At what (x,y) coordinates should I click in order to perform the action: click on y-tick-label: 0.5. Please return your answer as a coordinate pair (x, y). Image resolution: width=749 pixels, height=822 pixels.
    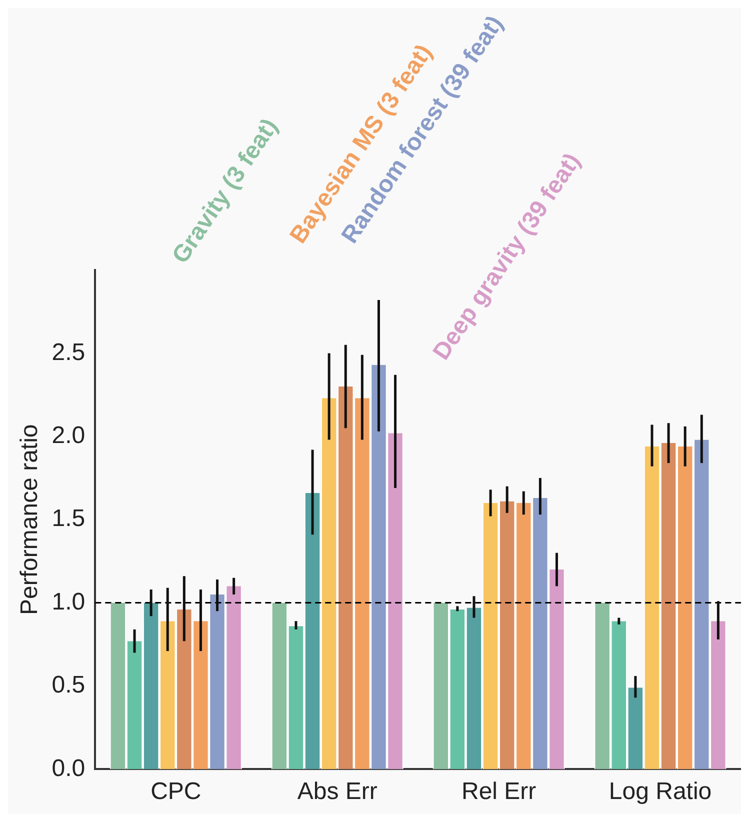
    Looking at the image, I should click on (69, 685).